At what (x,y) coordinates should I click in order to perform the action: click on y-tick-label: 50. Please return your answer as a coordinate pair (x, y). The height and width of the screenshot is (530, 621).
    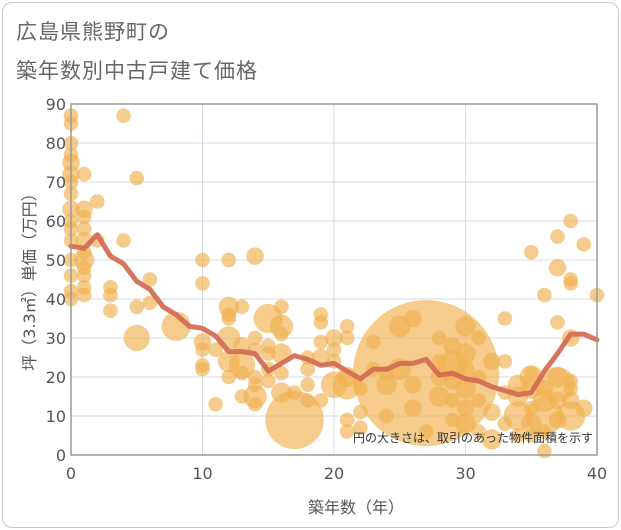
    Looking at the image, I should click on (56, 260).